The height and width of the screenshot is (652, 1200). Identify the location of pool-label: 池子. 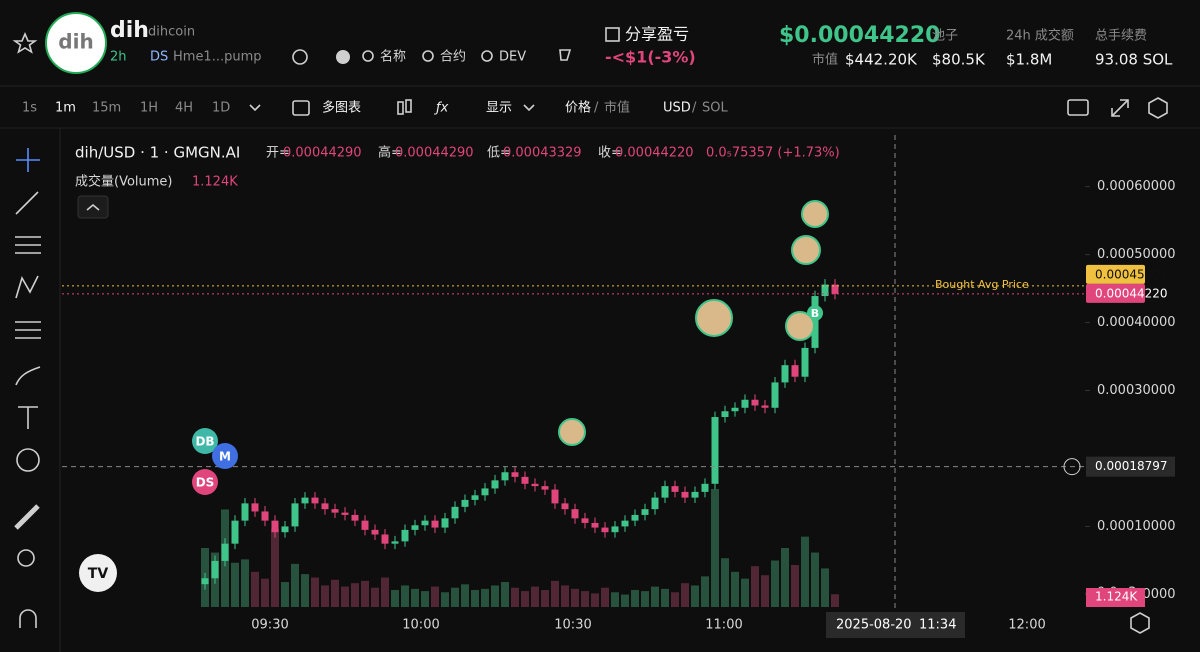
(945, 36).